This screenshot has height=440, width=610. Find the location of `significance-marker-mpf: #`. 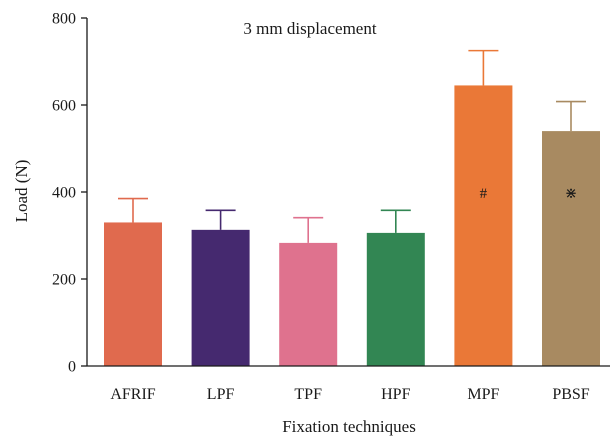

significance-marker-mpf: # is located at coordinates (484, 194).